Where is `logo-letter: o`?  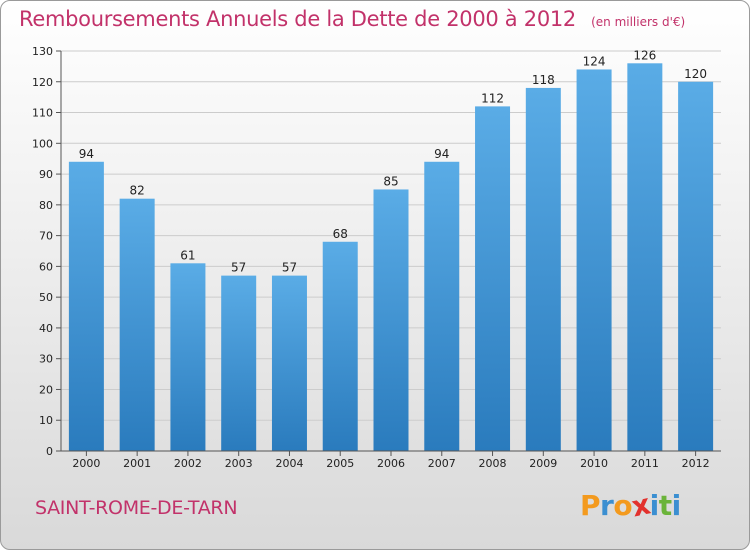 logo-letter: o is located at coordinates (623, 505).